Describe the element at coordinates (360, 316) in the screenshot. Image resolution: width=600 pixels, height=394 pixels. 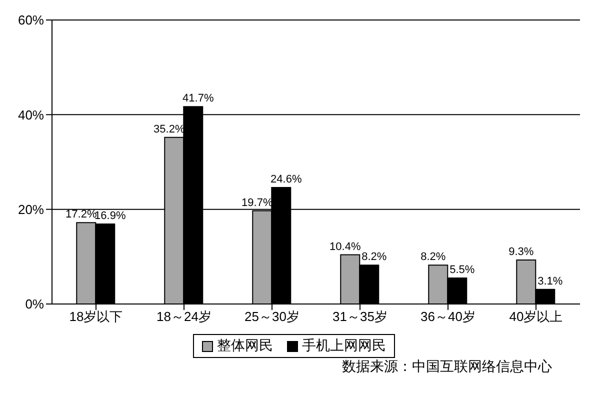
I see `x-tick-label: 31～35岁` at that location.